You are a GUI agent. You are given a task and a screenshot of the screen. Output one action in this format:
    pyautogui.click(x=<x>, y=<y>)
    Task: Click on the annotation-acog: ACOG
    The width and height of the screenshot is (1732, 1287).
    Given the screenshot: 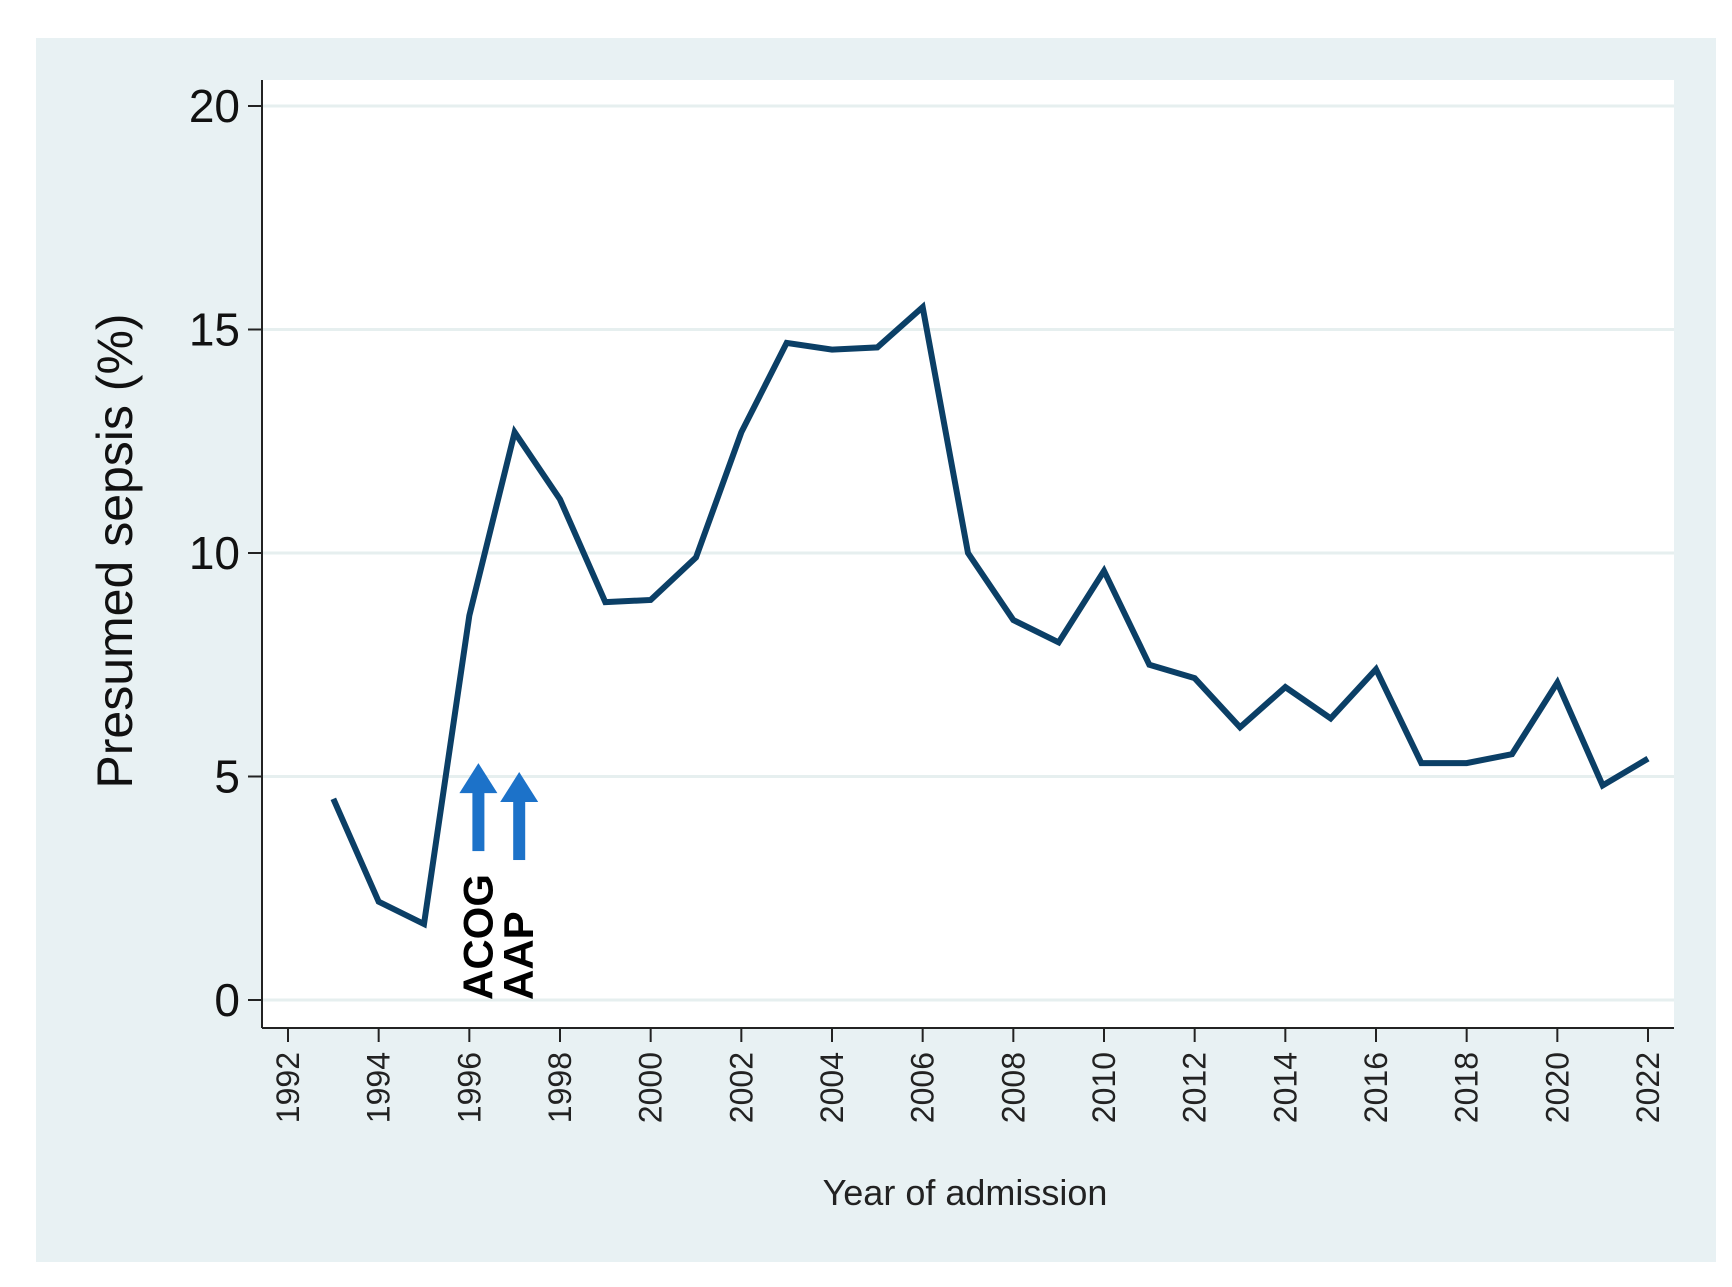 What is the action you would take?
    pyautogui.click(x=477, y=881)
    